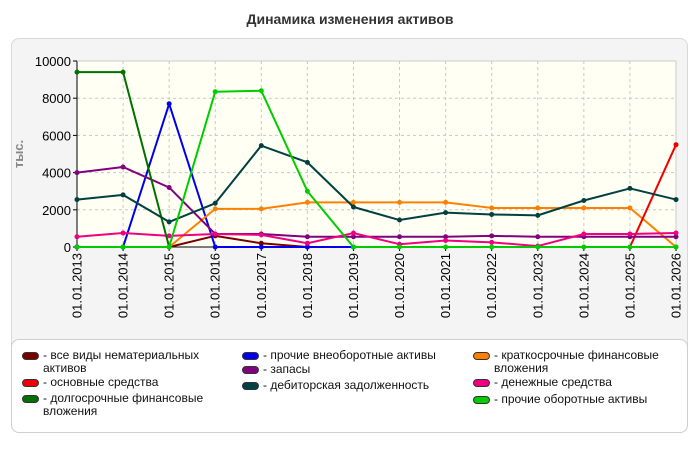 This screenshot has width=700, height=450. I want to click on x-tick-label: 01.01.2020, so click(399, 285).